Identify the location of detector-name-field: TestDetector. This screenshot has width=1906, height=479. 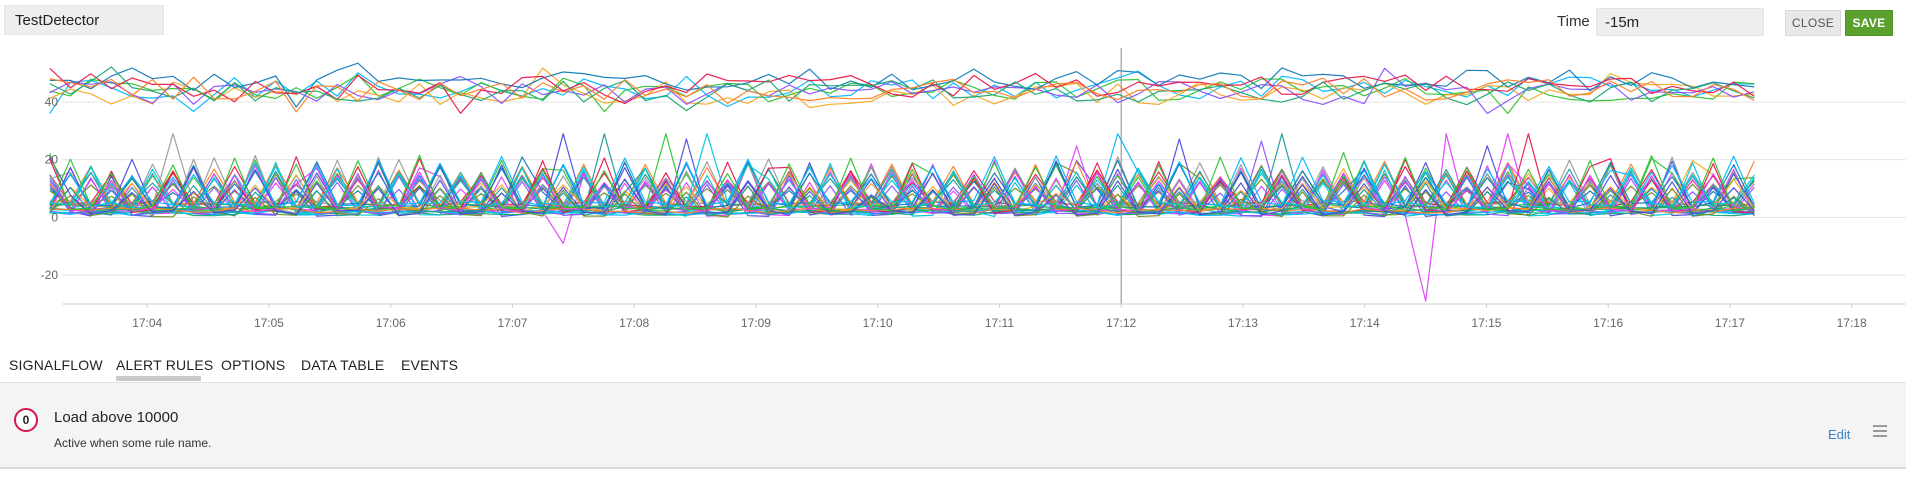
(84, 20).